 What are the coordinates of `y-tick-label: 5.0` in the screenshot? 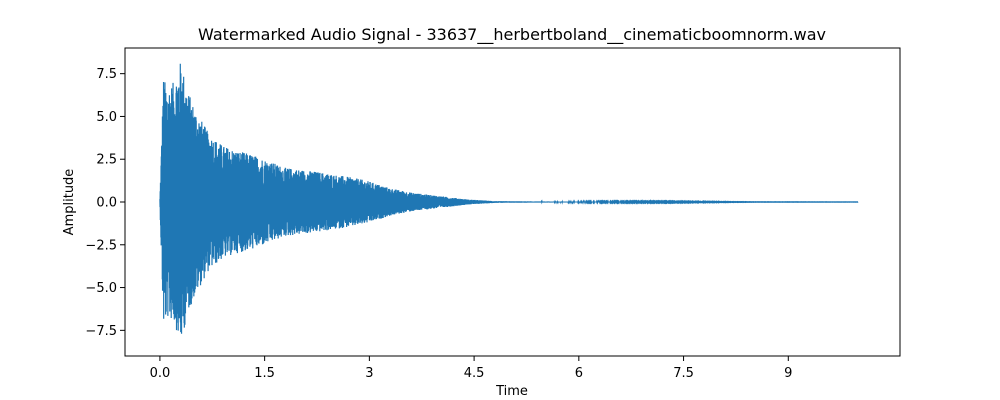 It's located at (106, 117).